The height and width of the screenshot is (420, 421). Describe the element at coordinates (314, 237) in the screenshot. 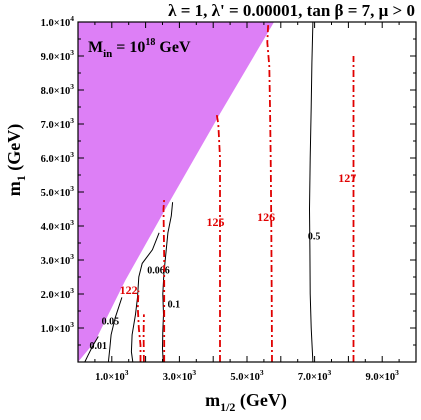

I see `contour-label: 0.5` at that location.